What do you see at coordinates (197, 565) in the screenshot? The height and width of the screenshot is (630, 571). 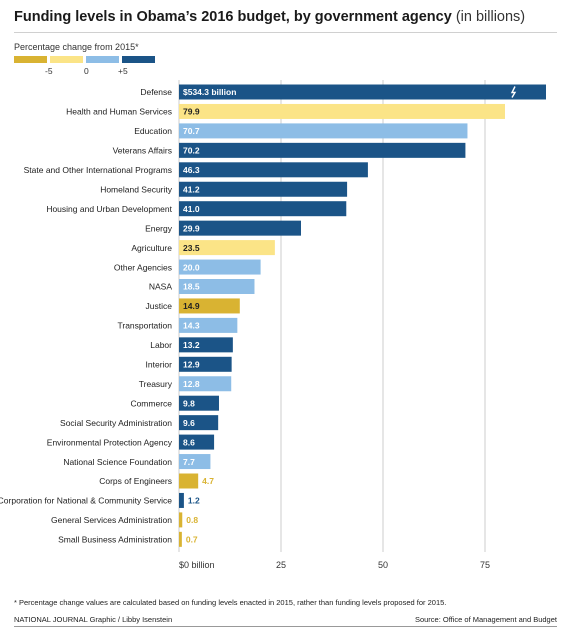 I see `x-tick-label: $0 billion` at bounding box center [197, 565].